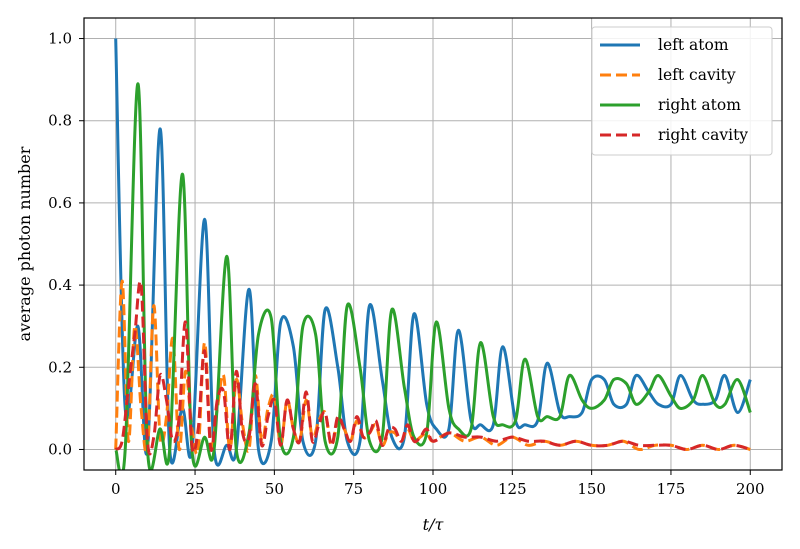 This screenshot has height=549, width=800. Describe the element at coordinates (697, 75) in the screenshot. I see `legend-label: left cavity` at that location.